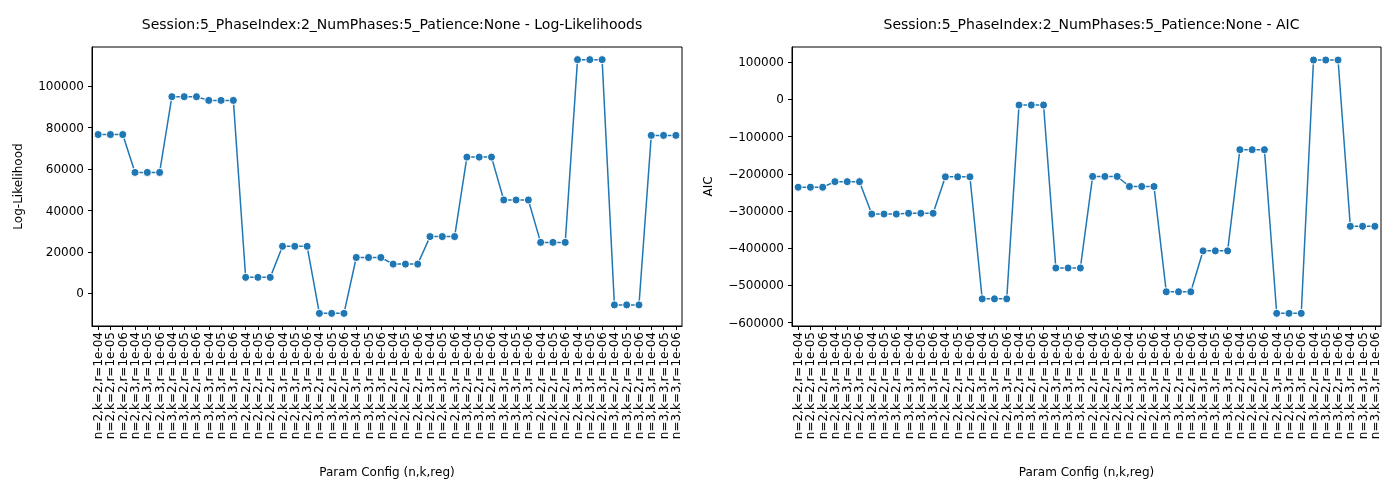  I want to click on y-tick-label: −200000, so click(756, 173).